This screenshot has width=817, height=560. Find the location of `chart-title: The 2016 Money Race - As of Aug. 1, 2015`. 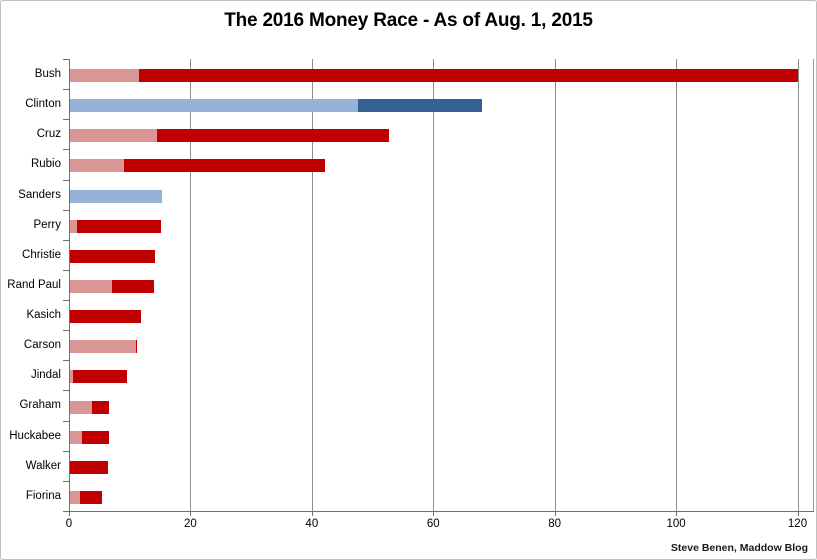

chart-title: The 2016 Money Race - As of Aug. 1, 2015 is located at coordinates (408, 20).